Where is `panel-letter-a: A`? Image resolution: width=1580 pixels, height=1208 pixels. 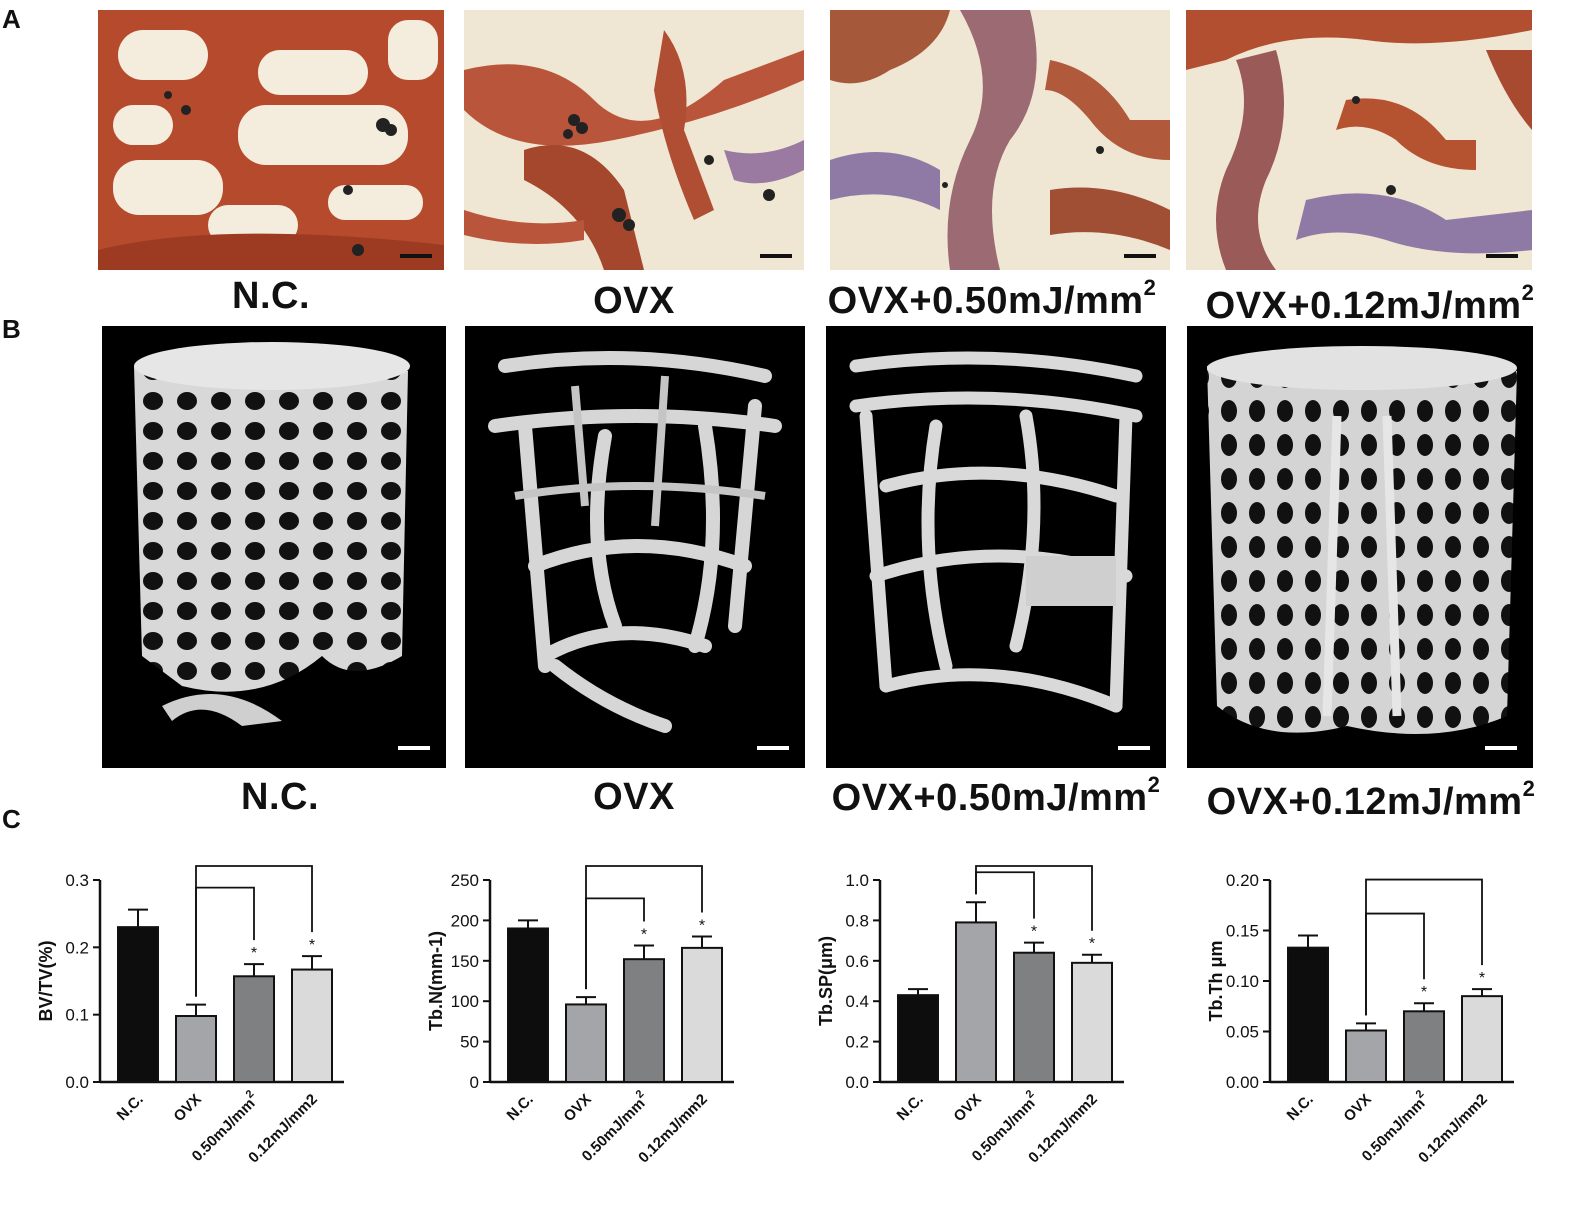
panel-letter-a: A is located at coordinates (11, 19).